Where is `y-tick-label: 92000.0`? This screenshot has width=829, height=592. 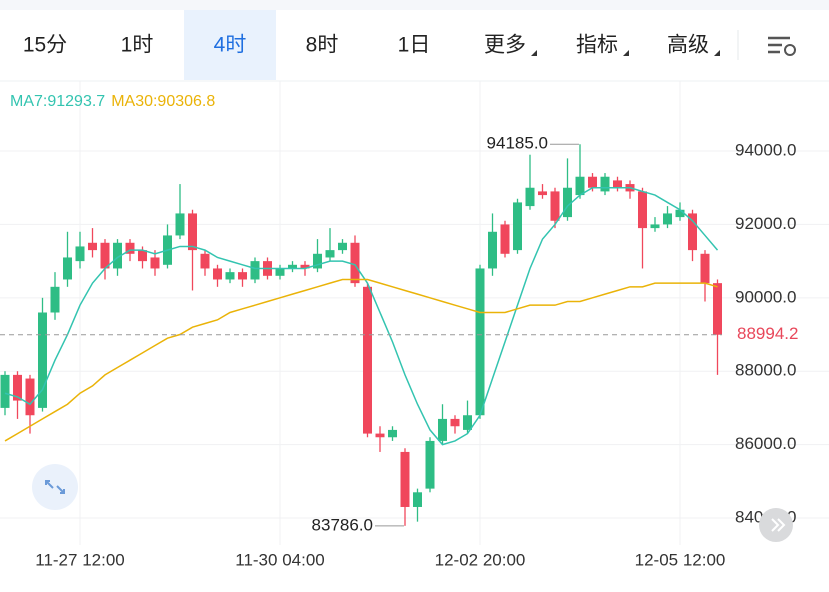 y-tick-label: 92000.0 is located at coordinates (765, 223).